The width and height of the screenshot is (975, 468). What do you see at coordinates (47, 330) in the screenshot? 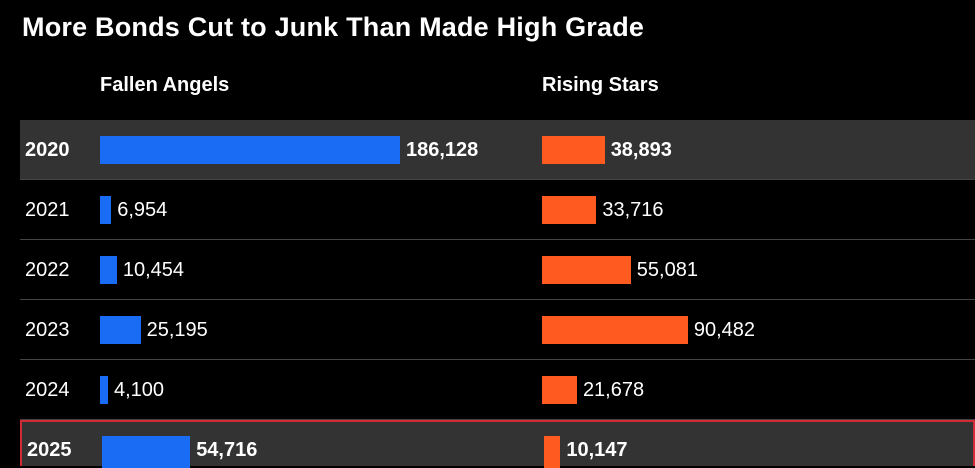
I see `year-label: 2023` at bounding box center [47, 330].